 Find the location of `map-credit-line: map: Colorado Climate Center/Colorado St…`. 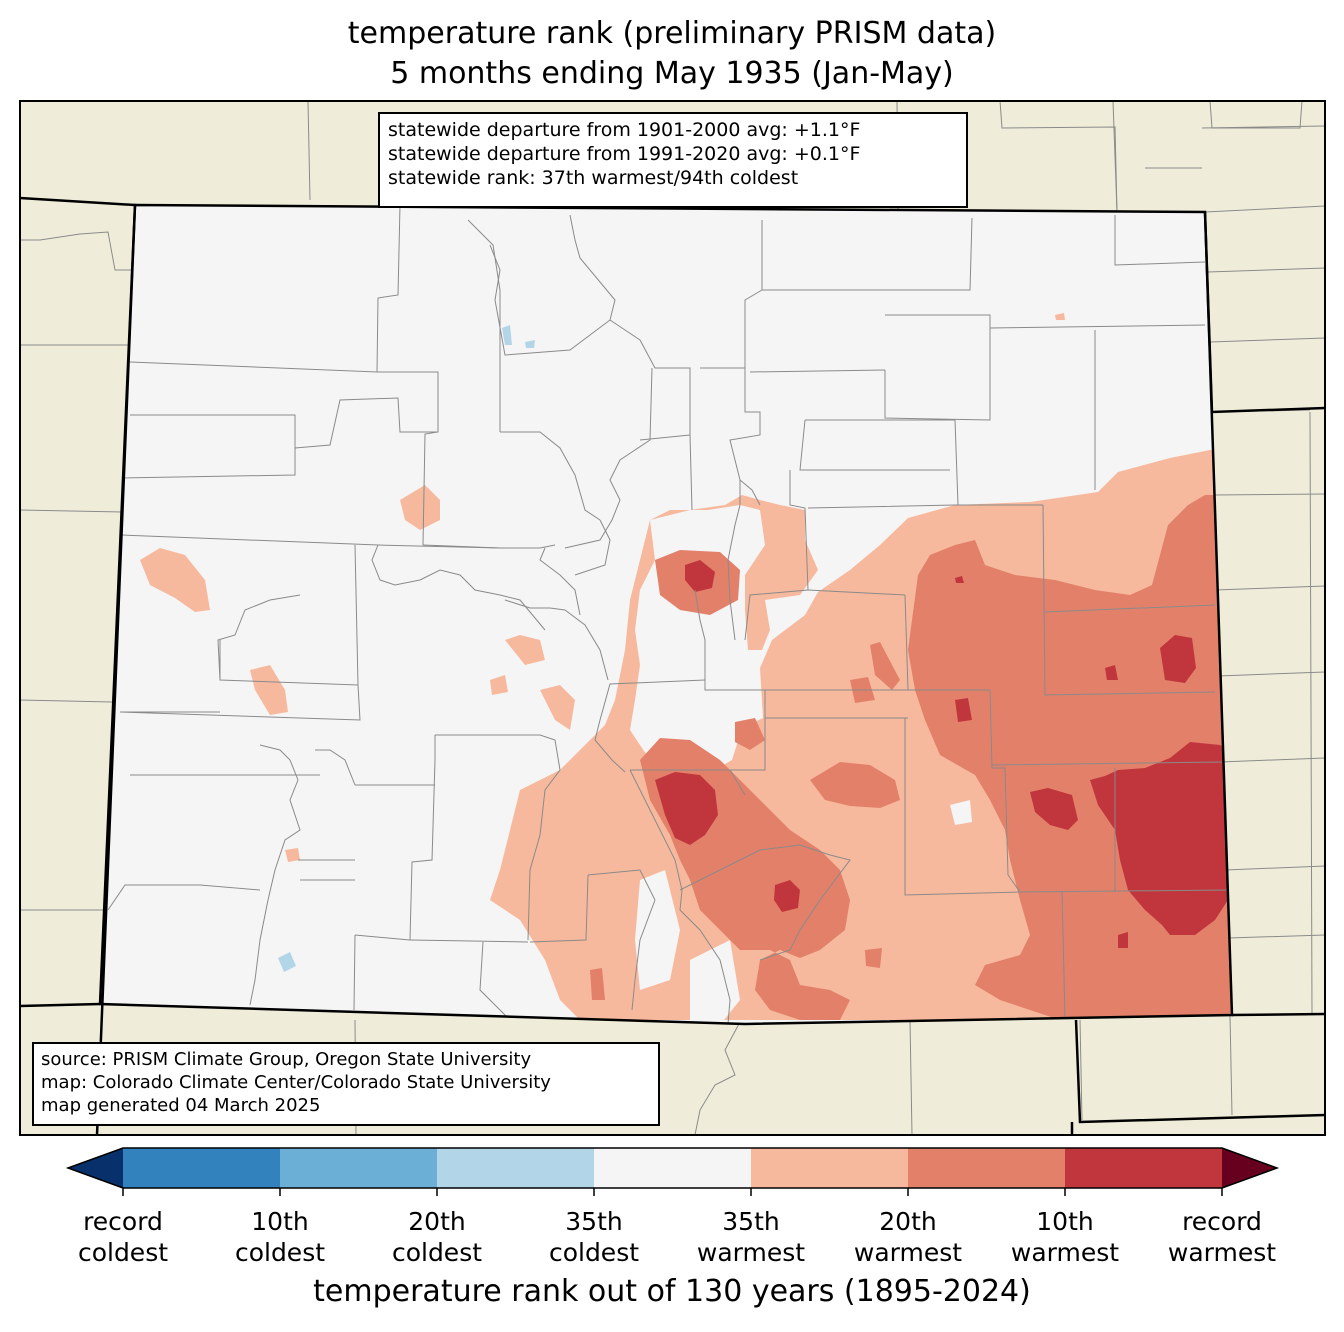

map-credit-line: map: Colorado Climate Center/Colorado St… is located at coordinates (296, 1082).